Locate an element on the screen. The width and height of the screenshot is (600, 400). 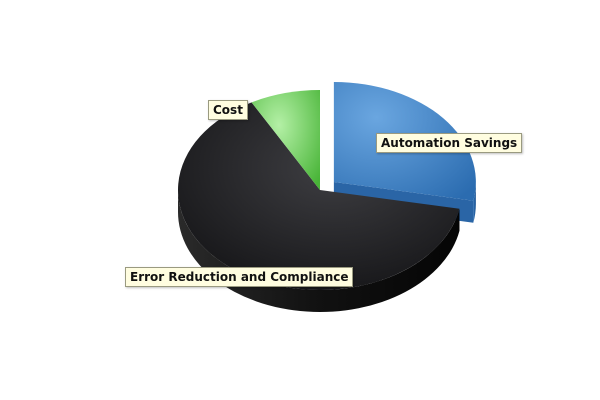
slice-cost is located at coordinates (285, 140).